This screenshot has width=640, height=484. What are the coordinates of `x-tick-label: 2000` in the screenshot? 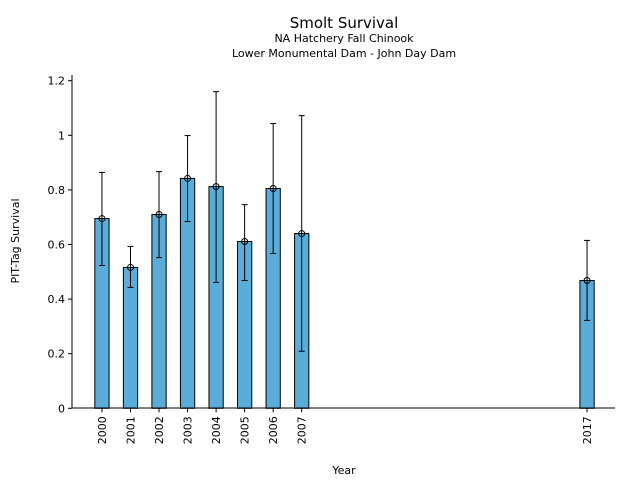 It's located at (102, 430).